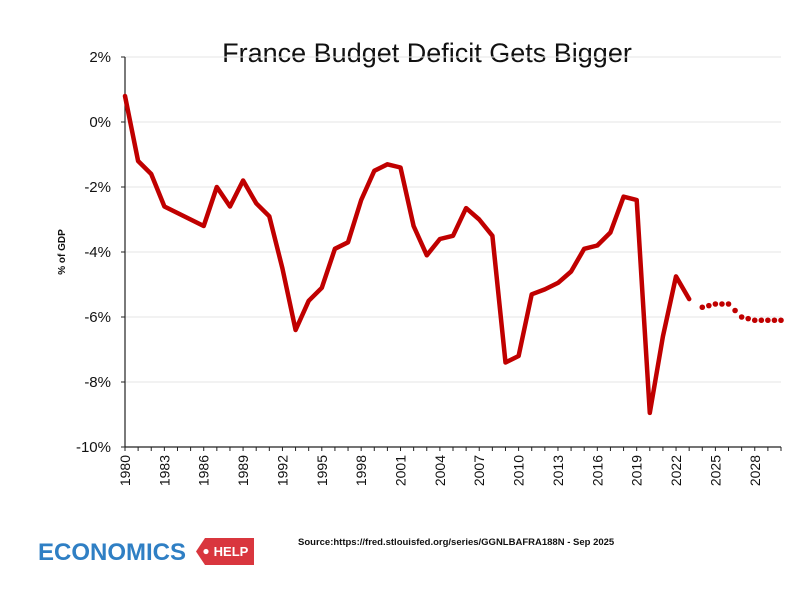 The image size is (800, 589). I want to click on x-tick-label: 1995, so click(322, 470).